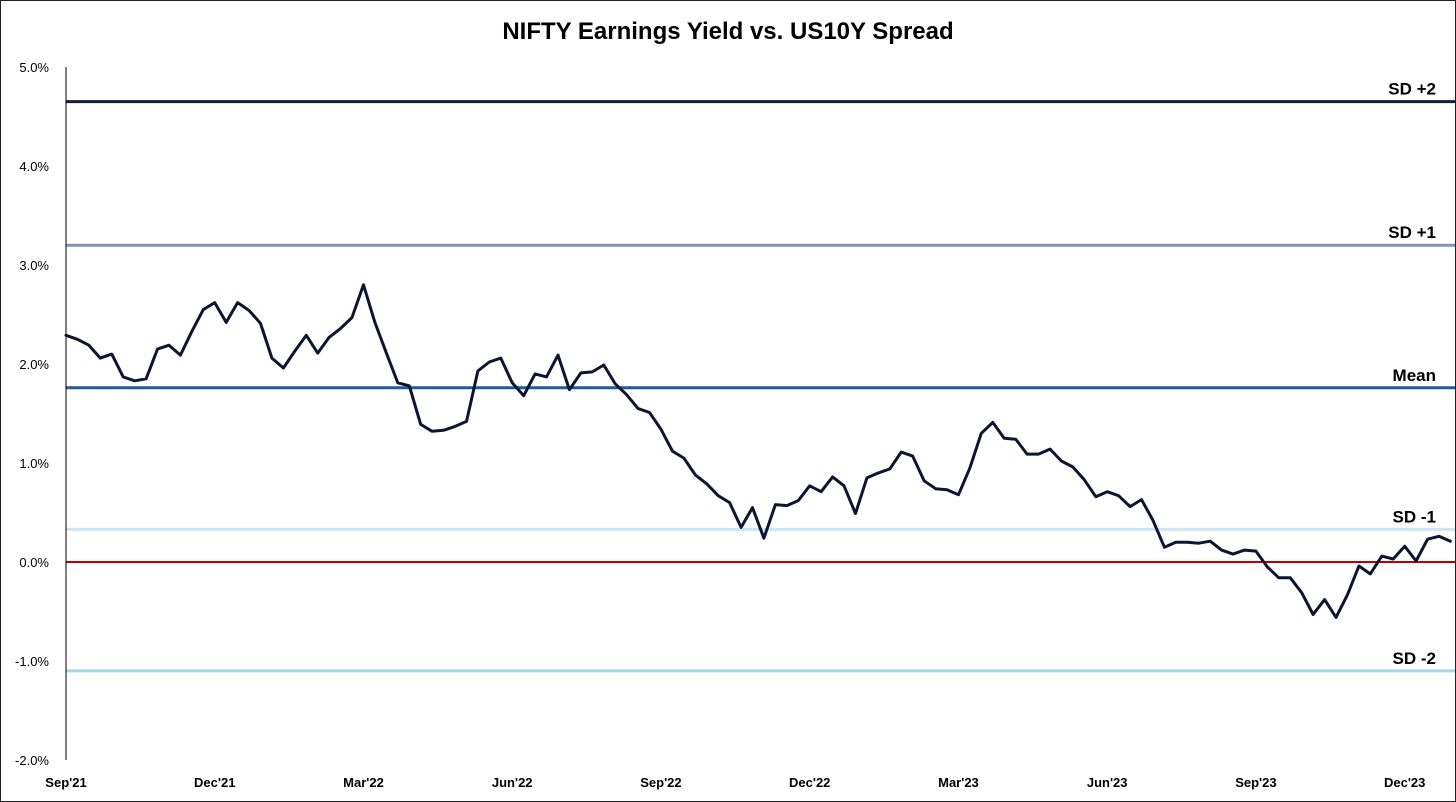 The width and height of the screenshot is (1456, 802). Describe the element at coordinates (34, 562) in the screenshot. I see `y-tick-label: 0.0%` at that location.